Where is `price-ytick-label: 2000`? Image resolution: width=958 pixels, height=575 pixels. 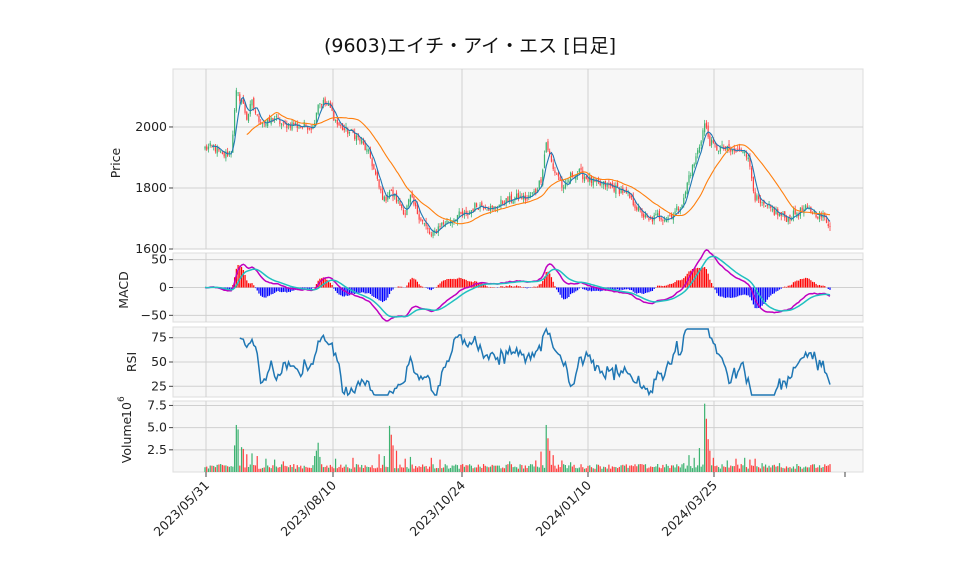
price-ytick-label: 2000 is located at coordinates (151, 126).